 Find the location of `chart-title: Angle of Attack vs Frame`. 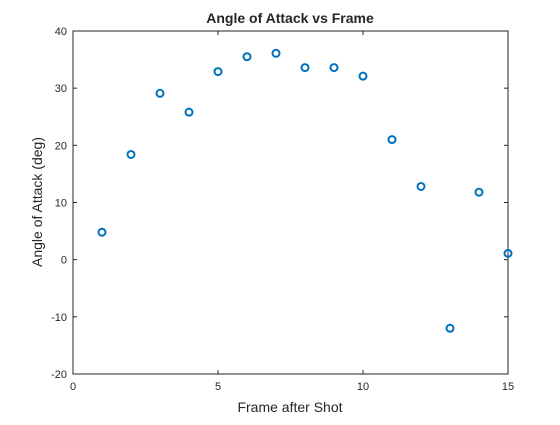

chart-title: Angle of Attack vs Frame is located at coordinates (290, 18).